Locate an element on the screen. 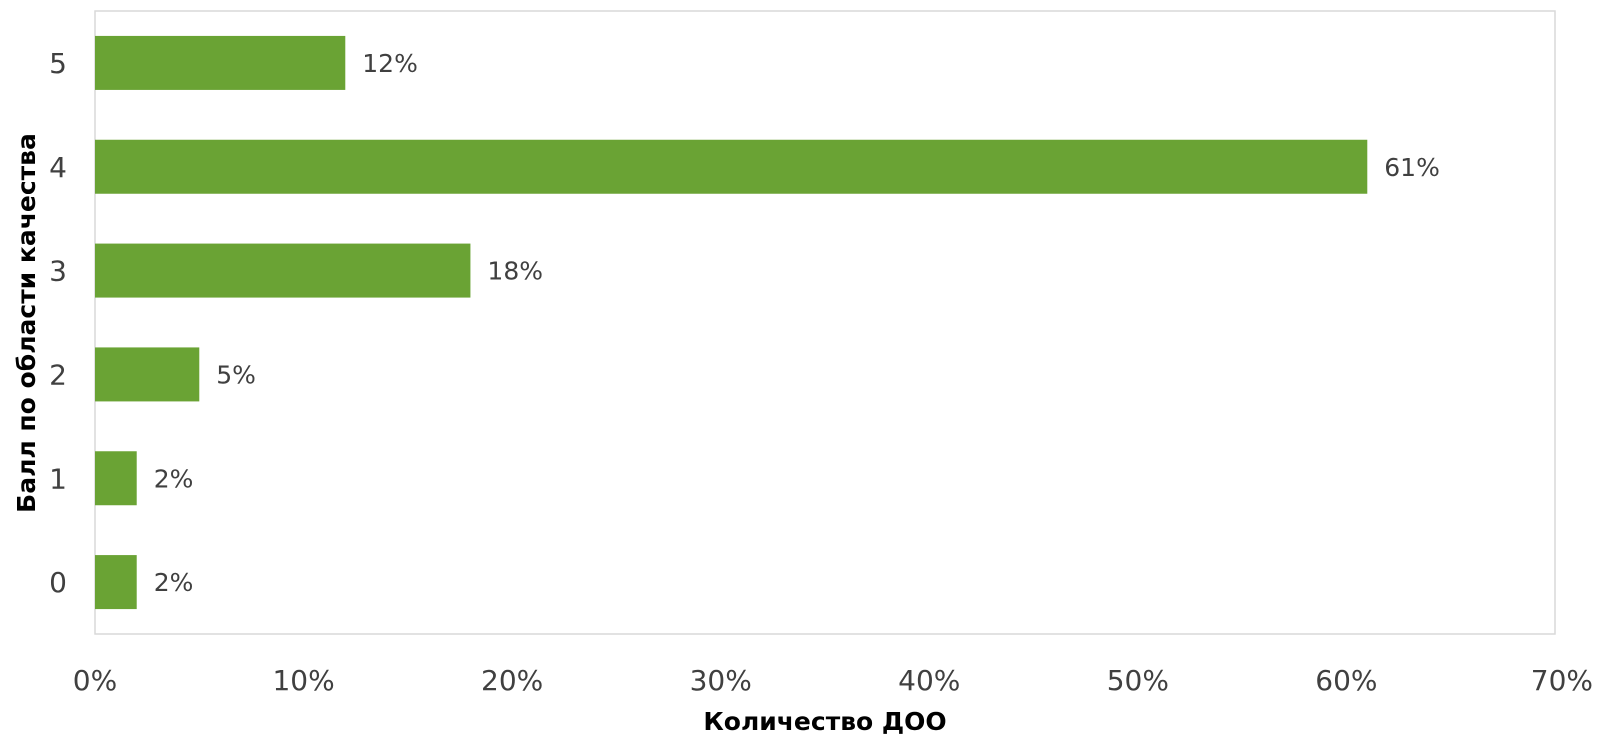 The height and width of the screenshot is (734, 1597). data-label-score-0: 2% is located at coordinates (174, 582).